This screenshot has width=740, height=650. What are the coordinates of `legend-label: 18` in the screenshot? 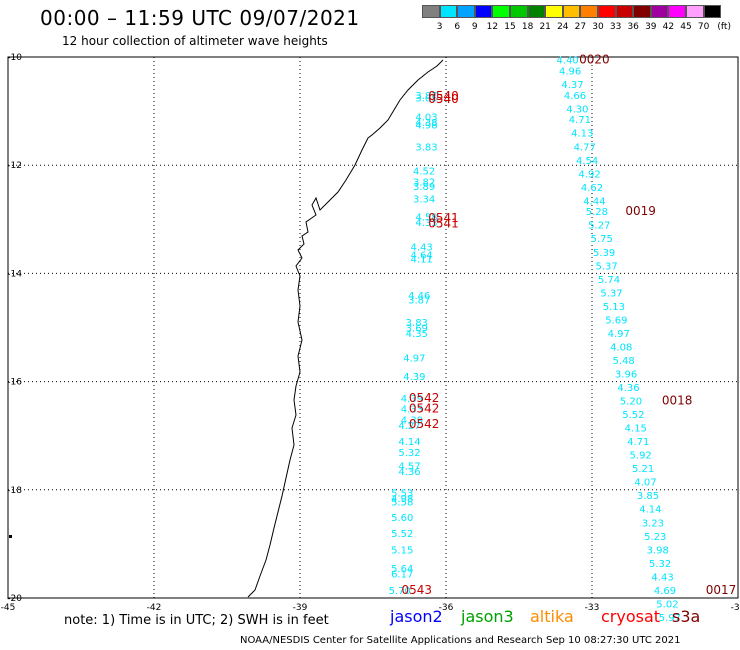 It's located at (527, 27).